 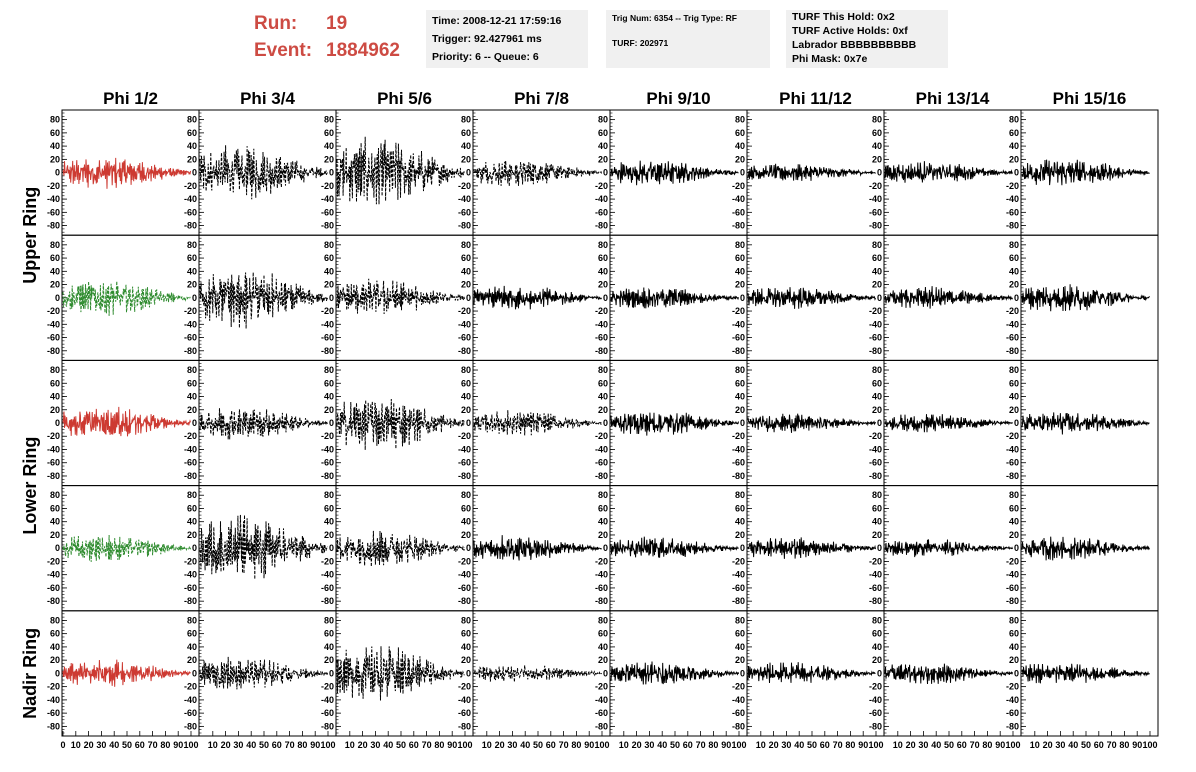 What do you see at coordinates (487, 39) in the screenshot?
I see `trigger-text: Trigger: 92.427961 ms` at bounding box center [487, 39].